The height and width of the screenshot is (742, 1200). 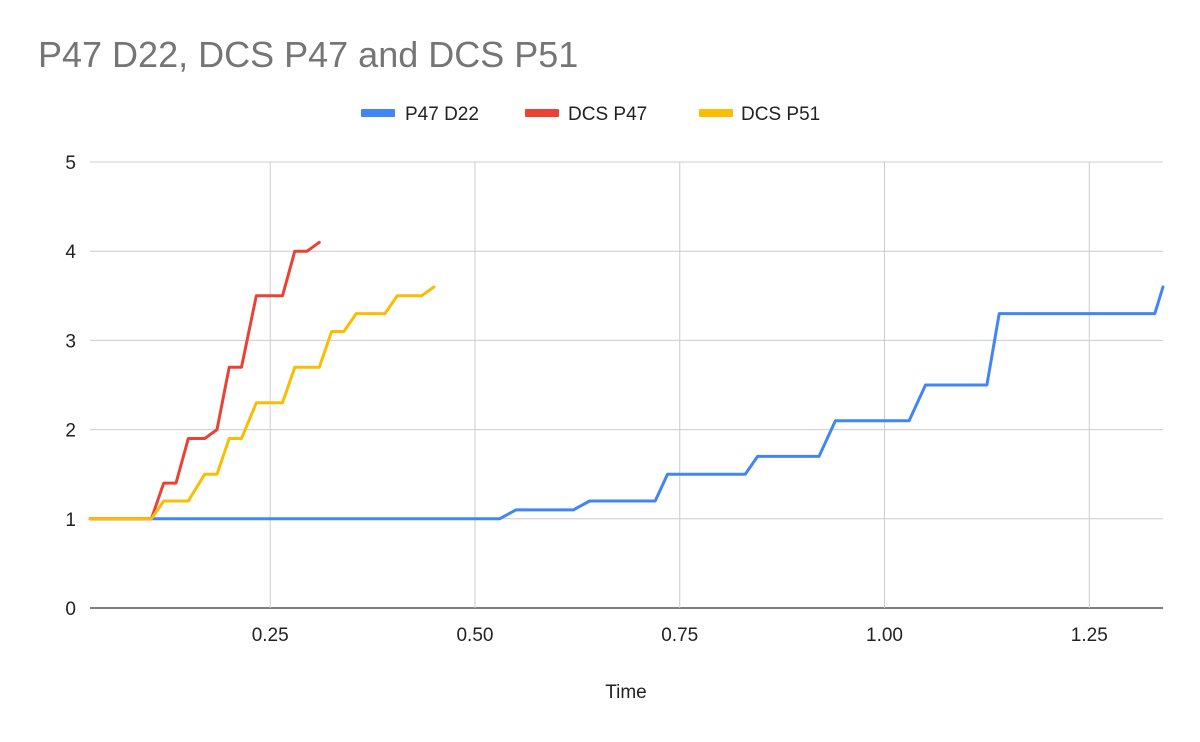 What do you see at coordinates (70, 252) in the screenshot?
I see `y-tick-label: 4` at bounding box center [70, 252].